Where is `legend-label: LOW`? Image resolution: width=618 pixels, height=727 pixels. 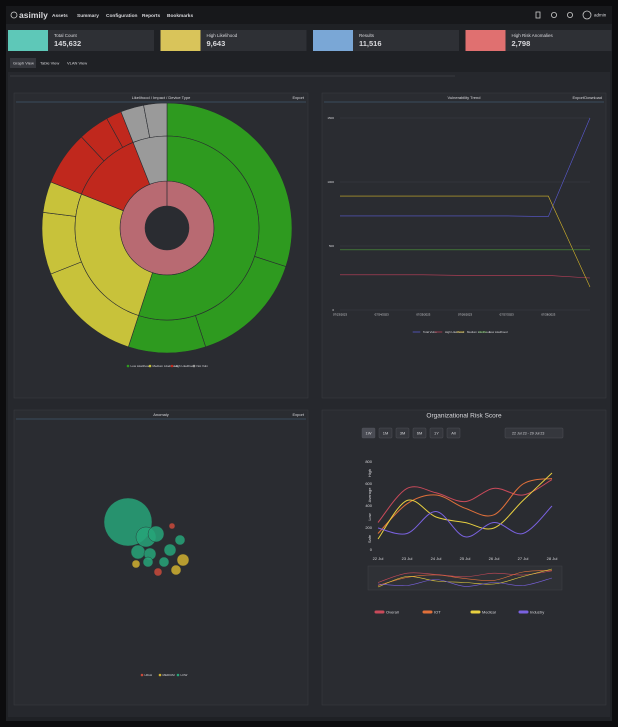
legend-label: LOW is located at coordinates (184, 675).